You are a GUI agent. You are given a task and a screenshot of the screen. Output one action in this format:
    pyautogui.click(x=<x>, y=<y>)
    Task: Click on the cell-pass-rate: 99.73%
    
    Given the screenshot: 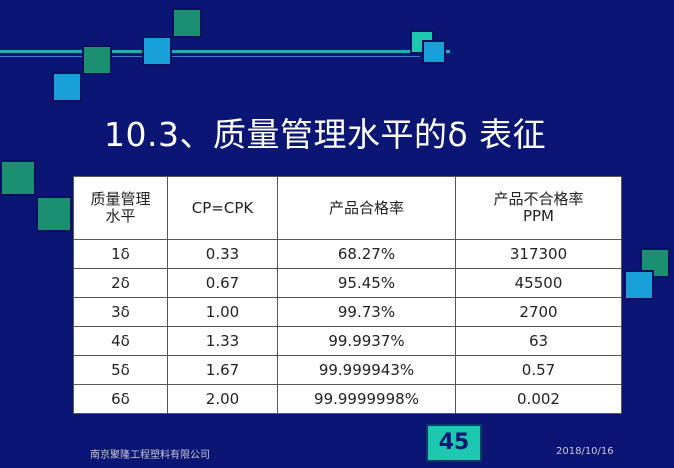 What is the action you would take?
    pyautogui.click(x=366, y=312)
    